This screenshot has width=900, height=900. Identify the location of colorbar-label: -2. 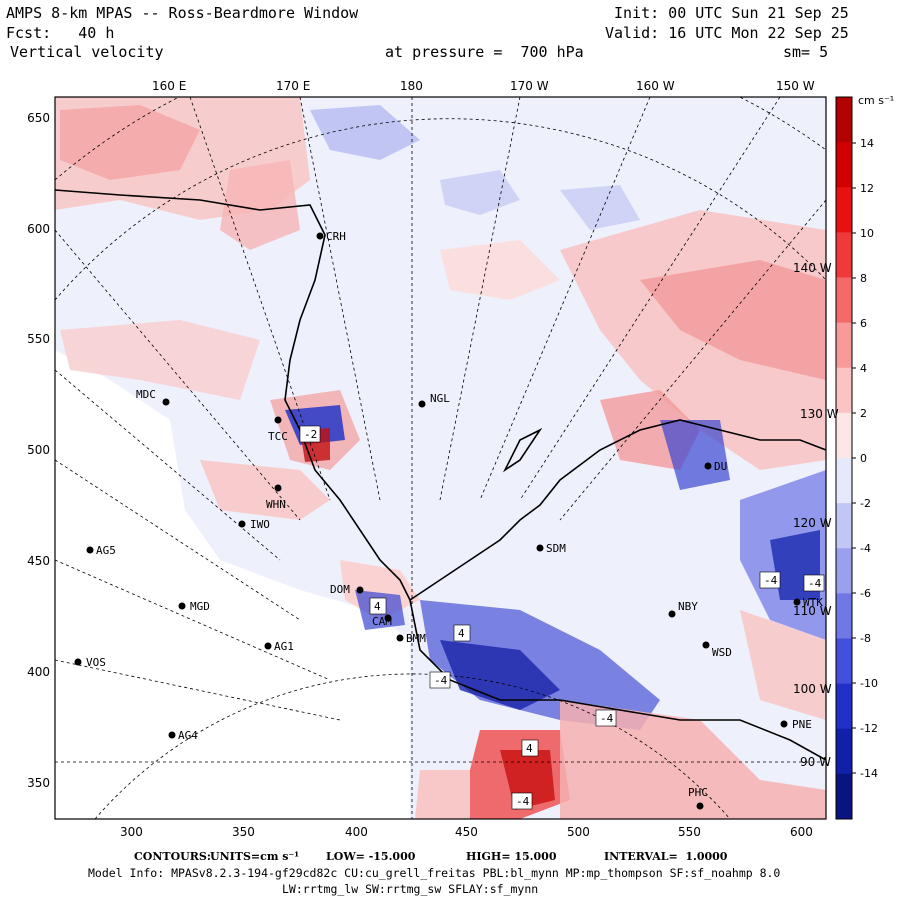
(865, 503).